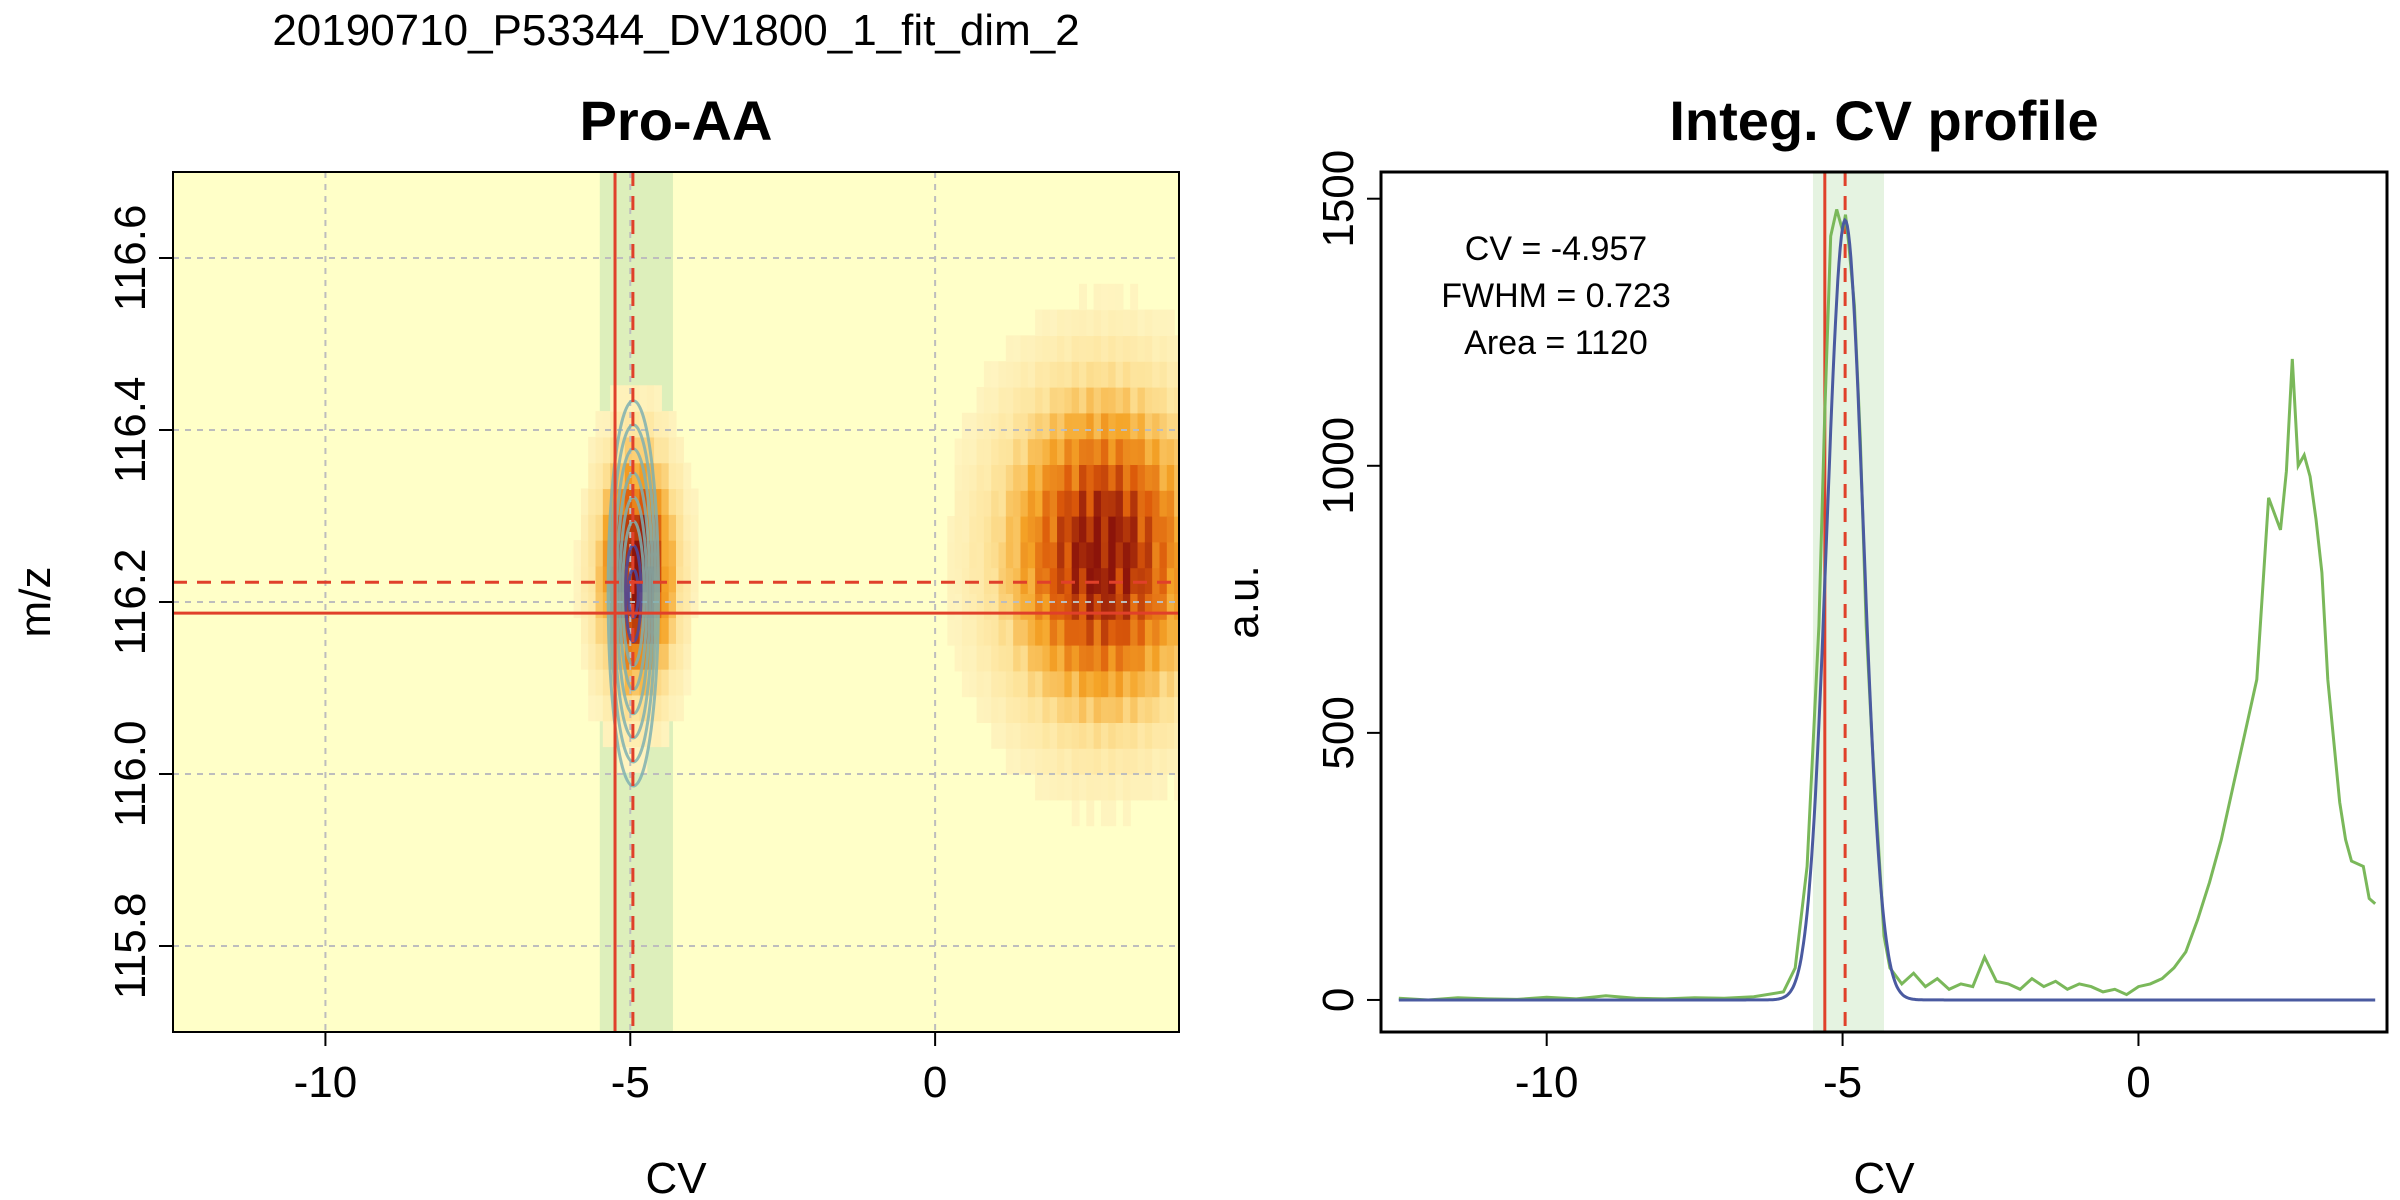 The width and height of the screenshot is (2400, 1200). Describe the element at coordinates (1556, 249) in the screenshot. I see `profile-annotation: CV = -4.957` at that location.